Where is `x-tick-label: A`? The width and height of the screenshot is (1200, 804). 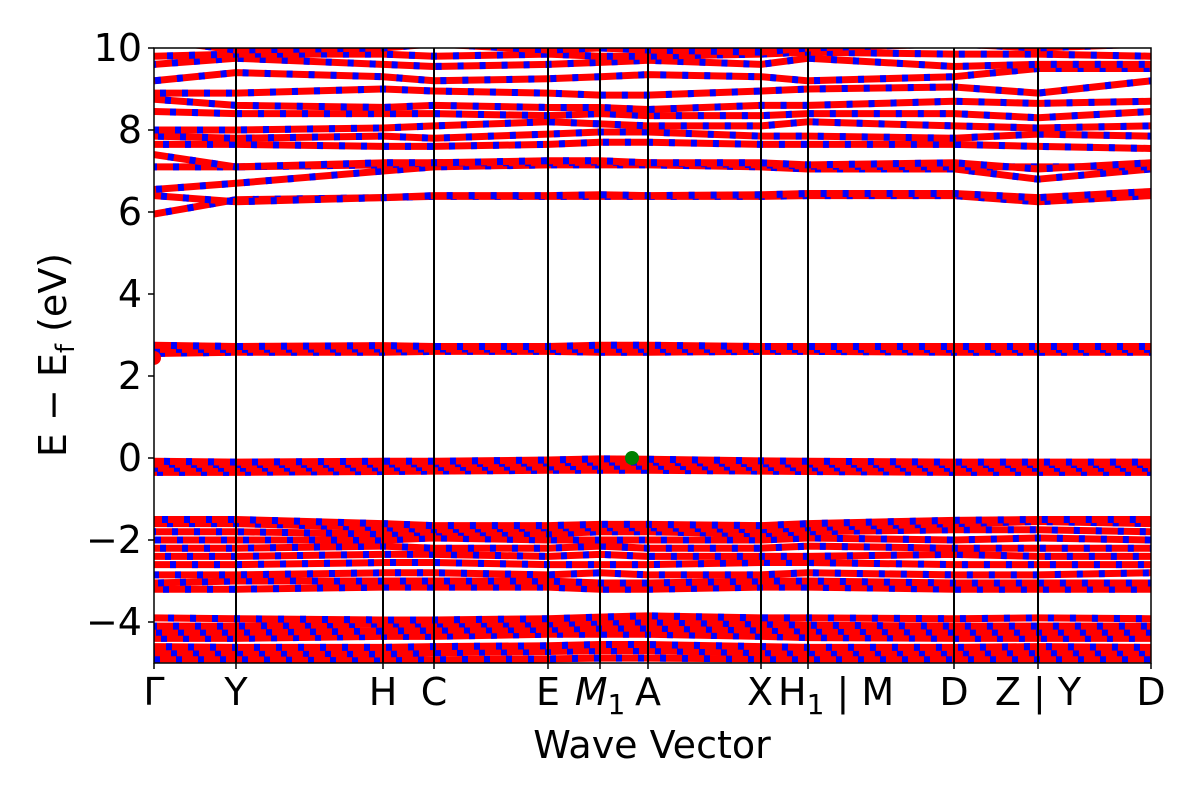
x-tick-label: A is located at coordinates (648, 692).